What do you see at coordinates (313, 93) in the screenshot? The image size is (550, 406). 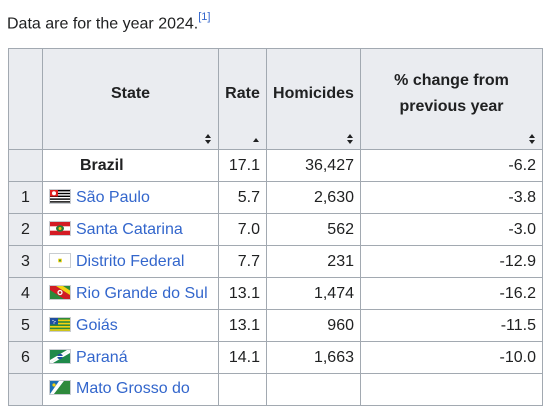 I see `homicides-header-label: Homicides` at bounding box center [313, 93].